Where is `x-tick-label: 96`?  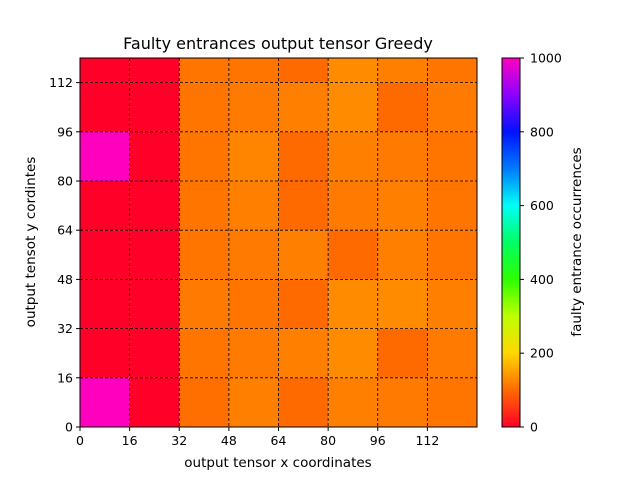 x-tick-label: 96 is located at coordinates (378, 440).